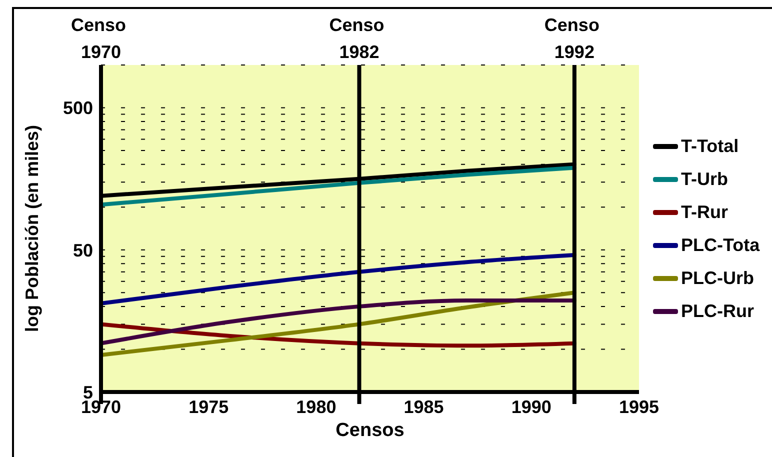  What do you see at coordinates (531, 406) in the screenshot?
I see `x-tick-label: 1990` at bounding box center [531, 406].